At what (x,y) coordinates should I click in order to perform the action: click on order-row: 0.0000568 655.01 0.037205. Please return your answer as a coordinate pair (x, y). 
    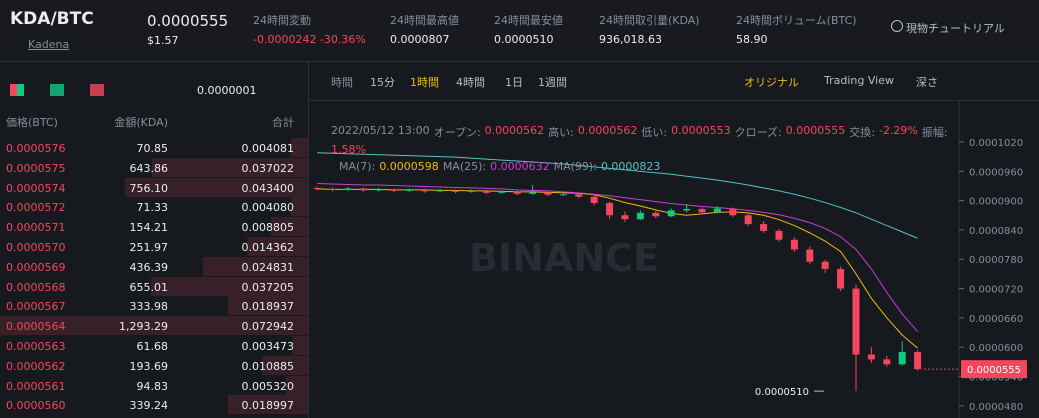
    Looking at the image, I should click on (154, 286).